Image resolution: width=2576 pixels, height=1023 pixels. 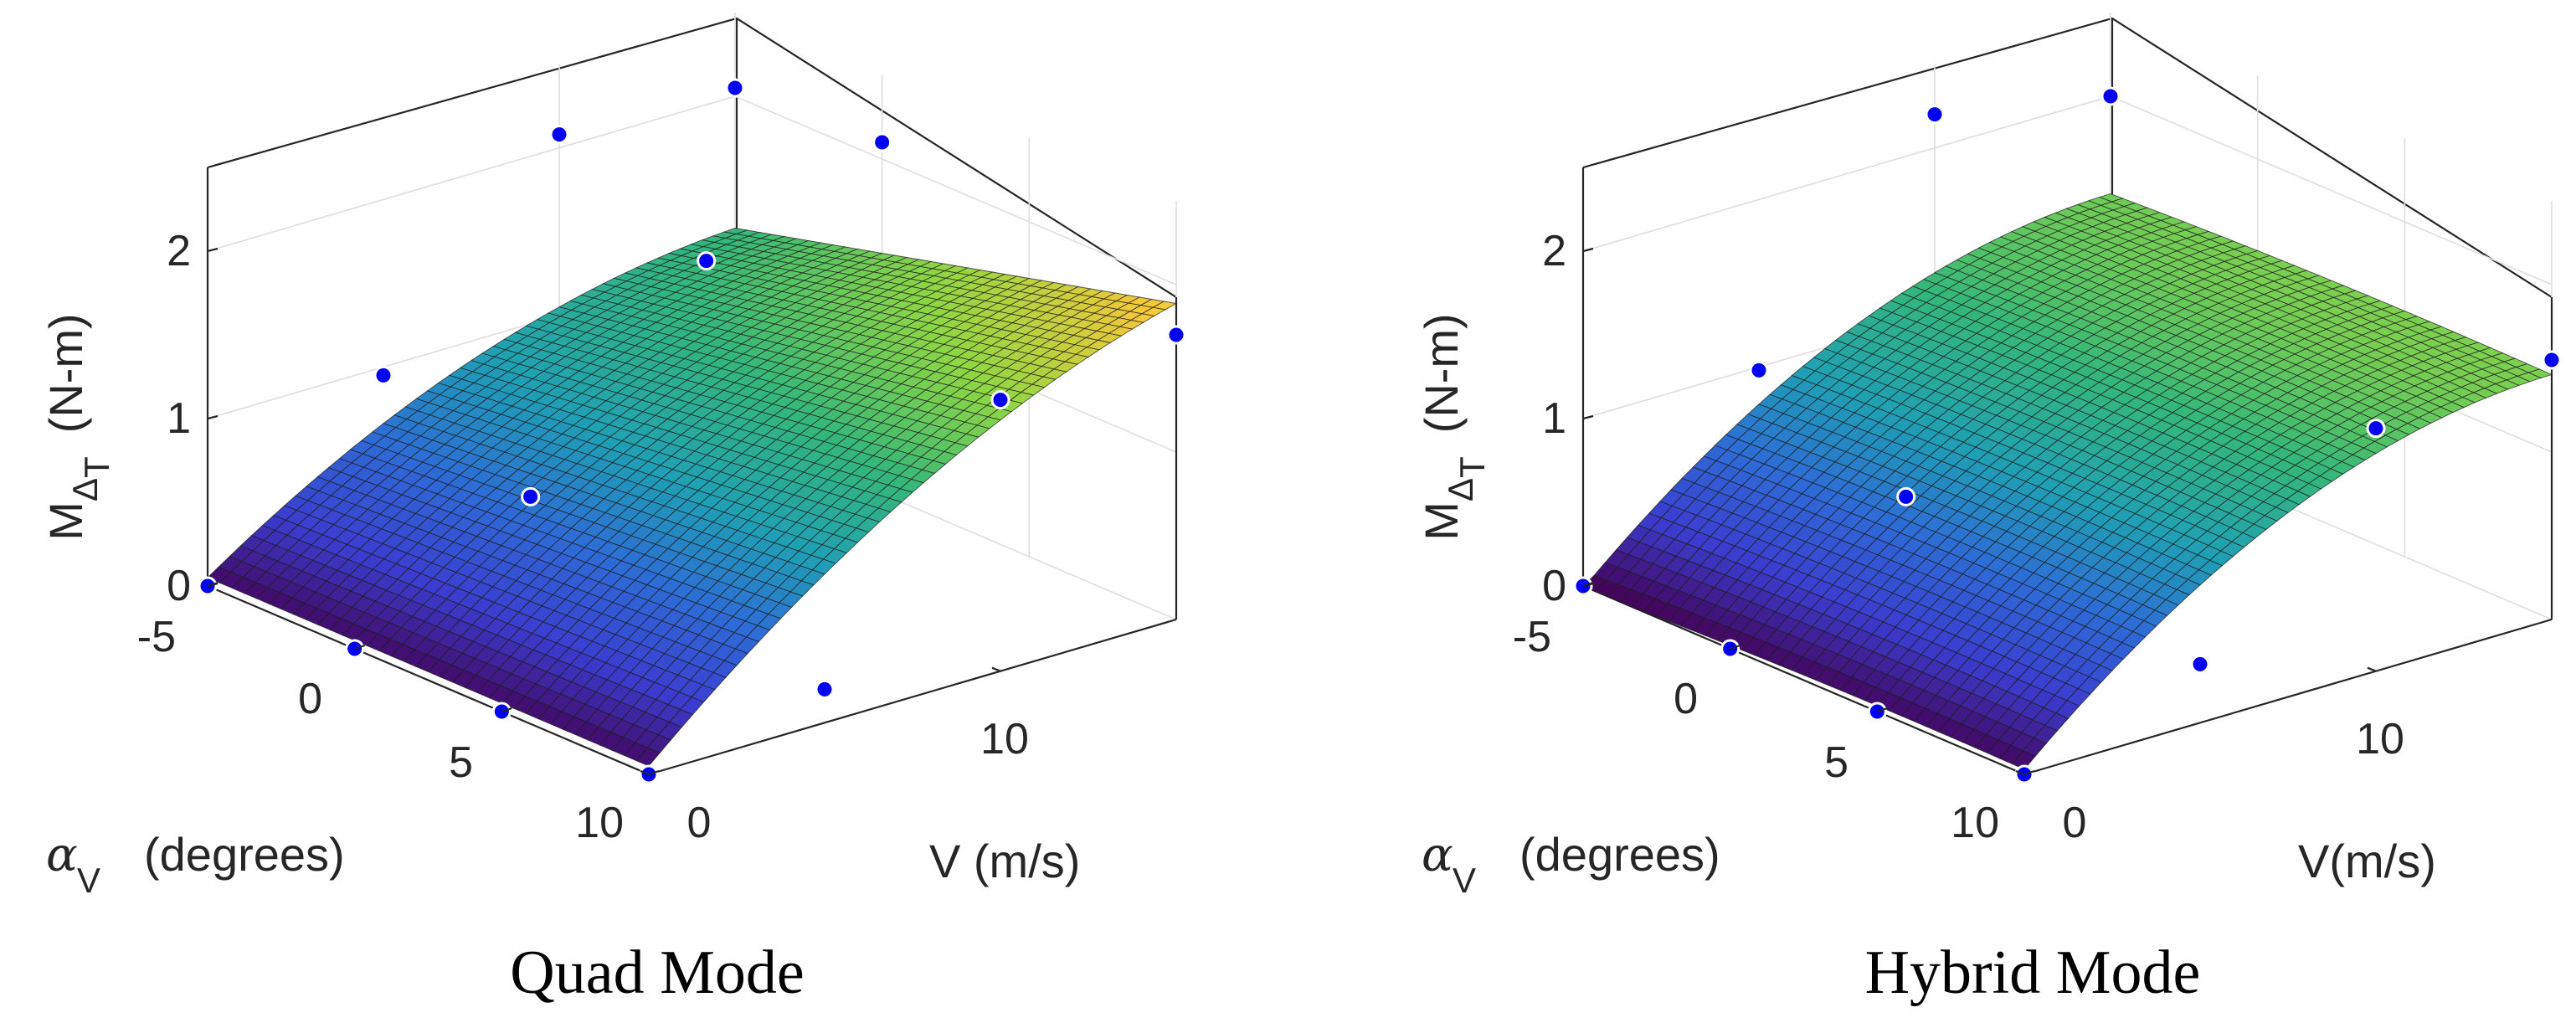 I want to click on hybrid-mode-caption: Hybrid Mode, so click(x=2033, y=972).